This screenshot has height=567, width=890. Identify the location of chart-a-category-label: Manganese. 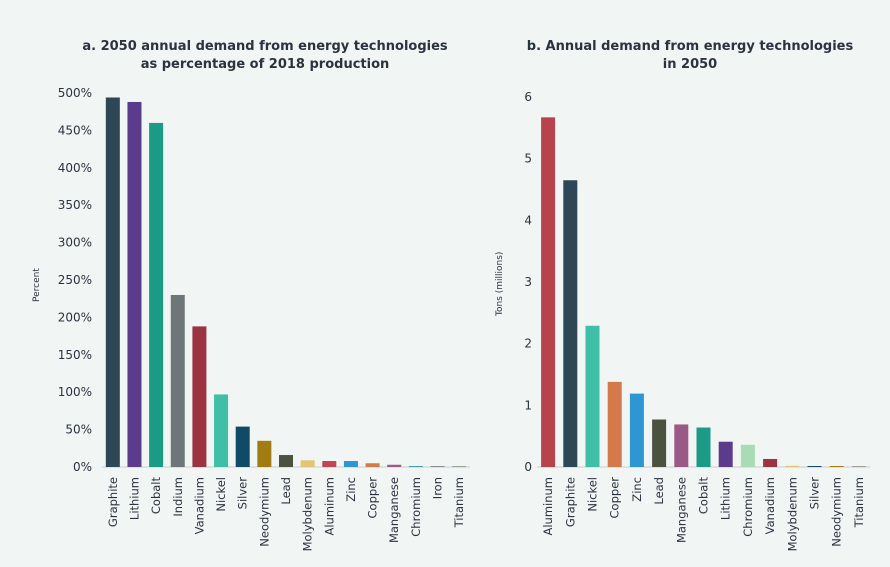
(394, 510).